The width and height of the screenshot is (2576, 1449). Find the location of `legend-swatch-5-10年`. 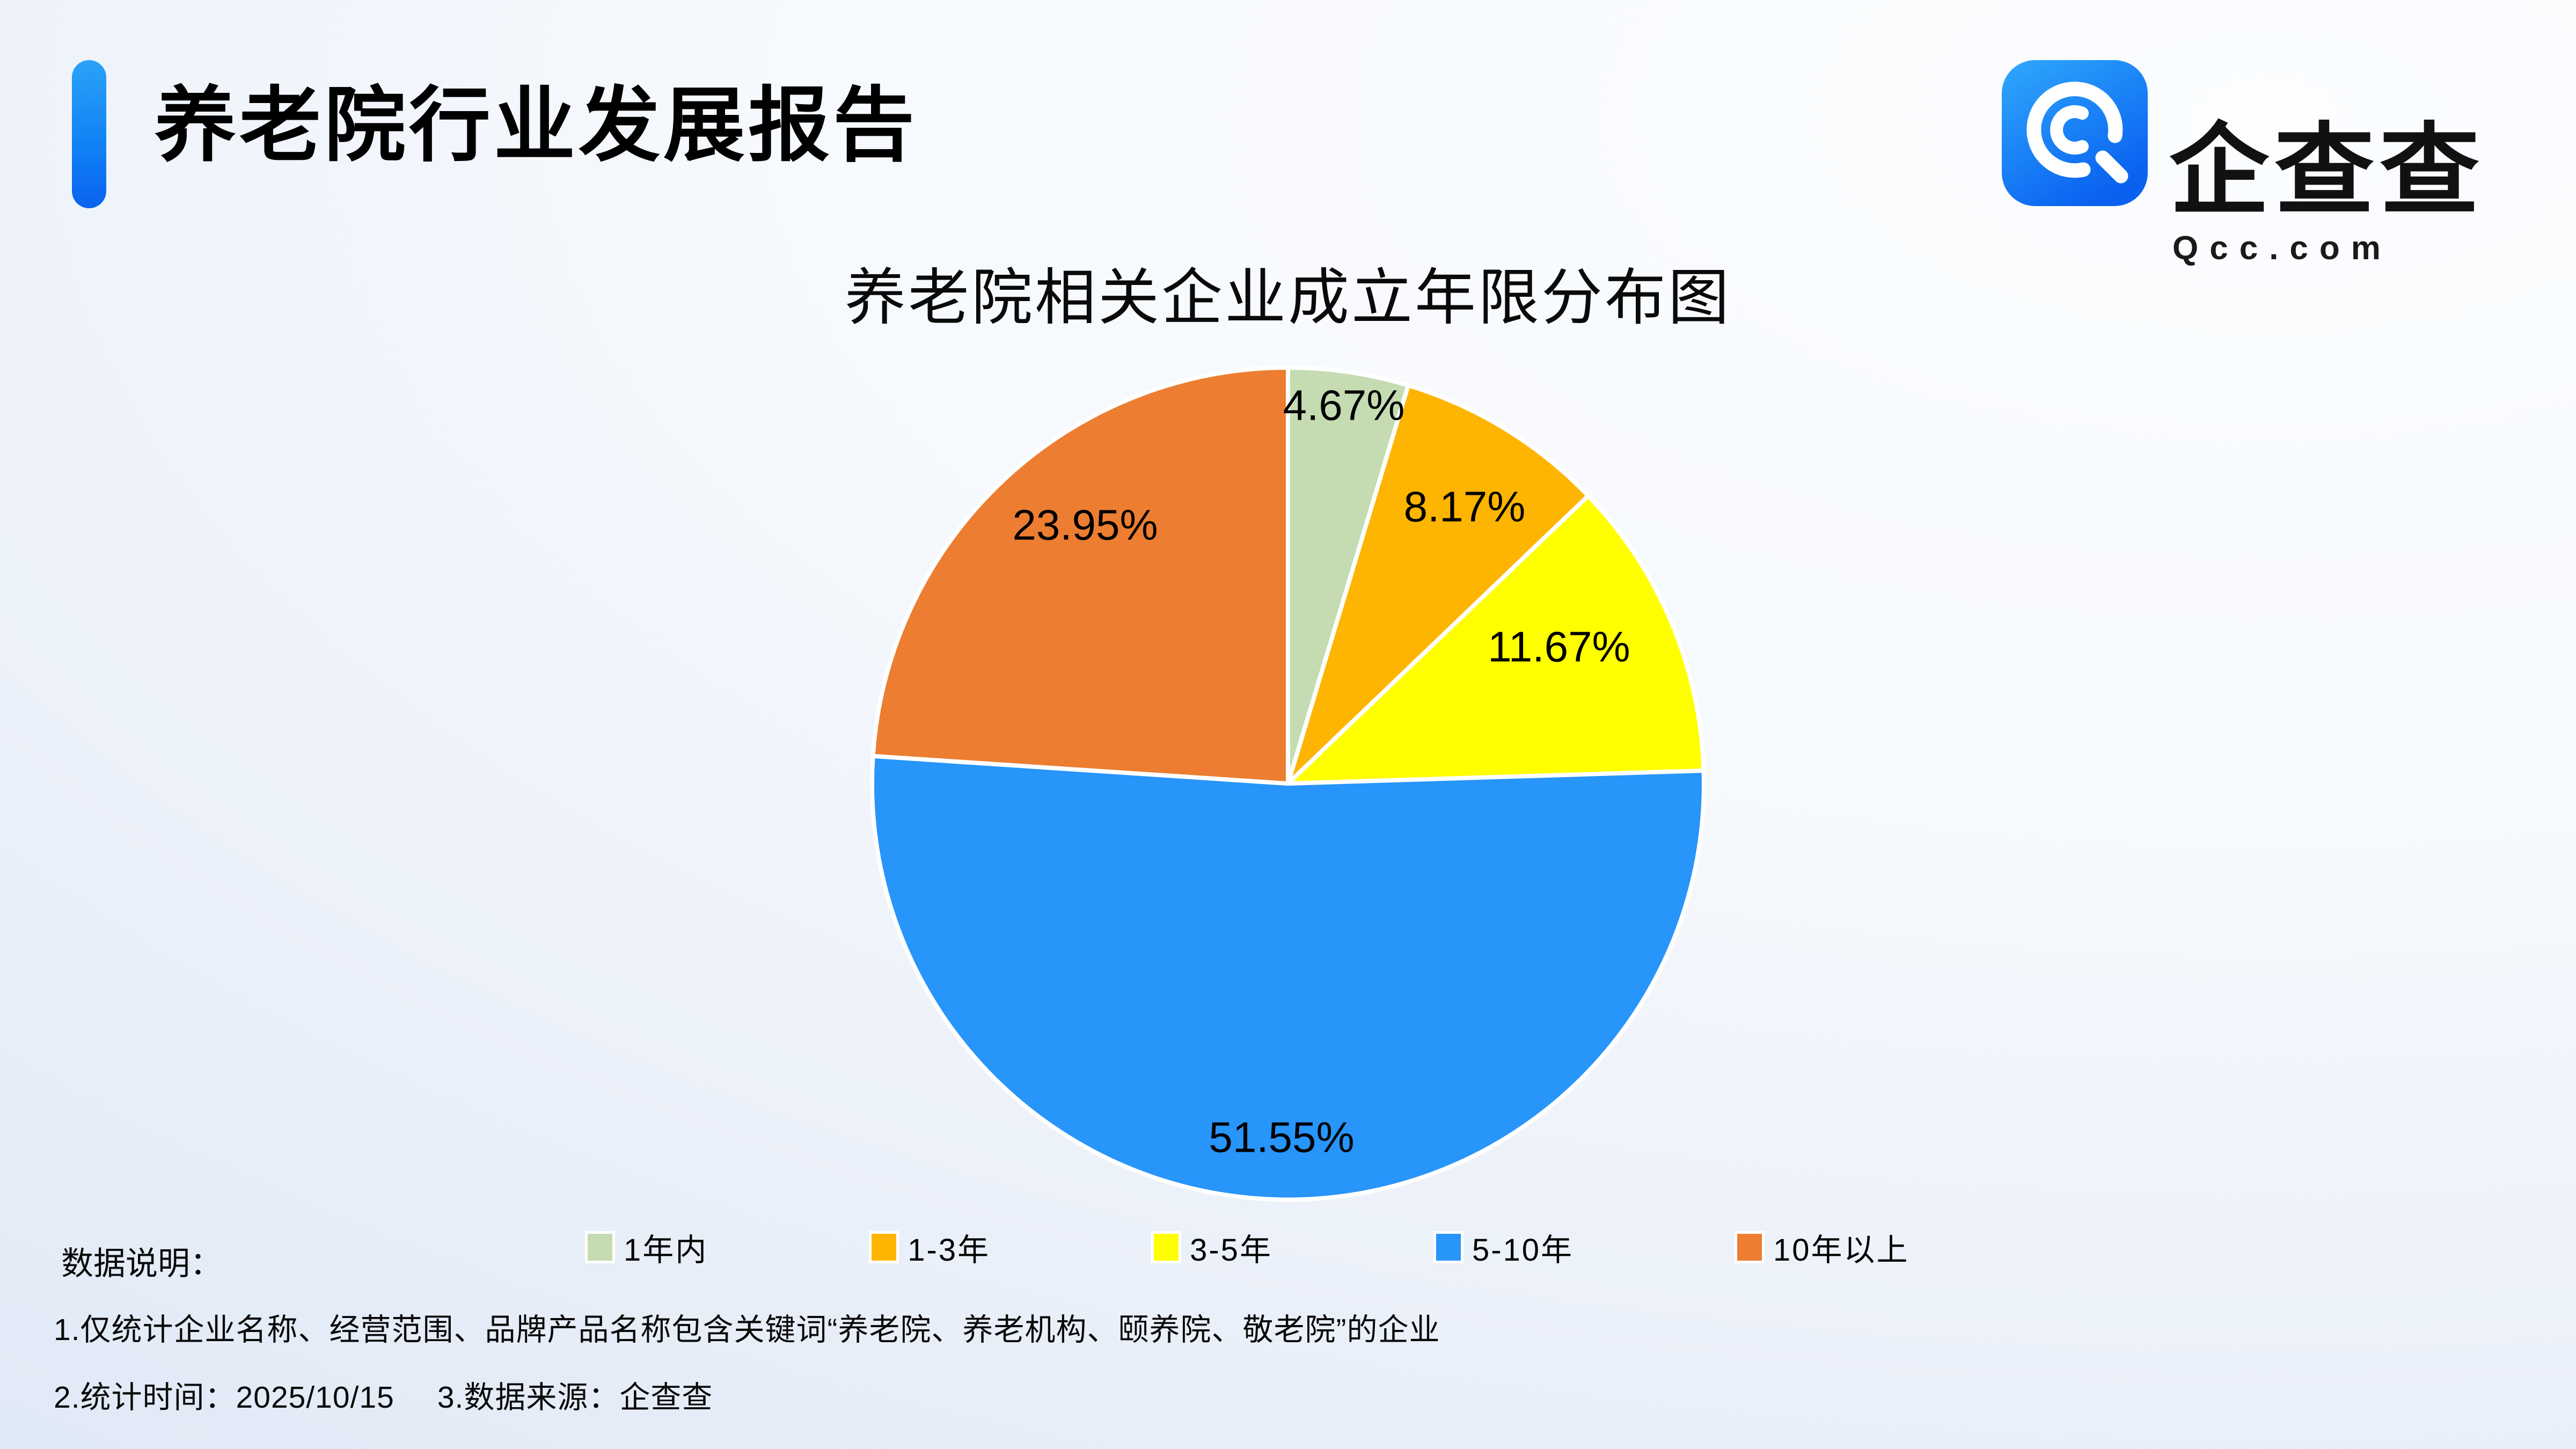

legend-swatch-5-10年 is located at coordinates (1448, 1247).